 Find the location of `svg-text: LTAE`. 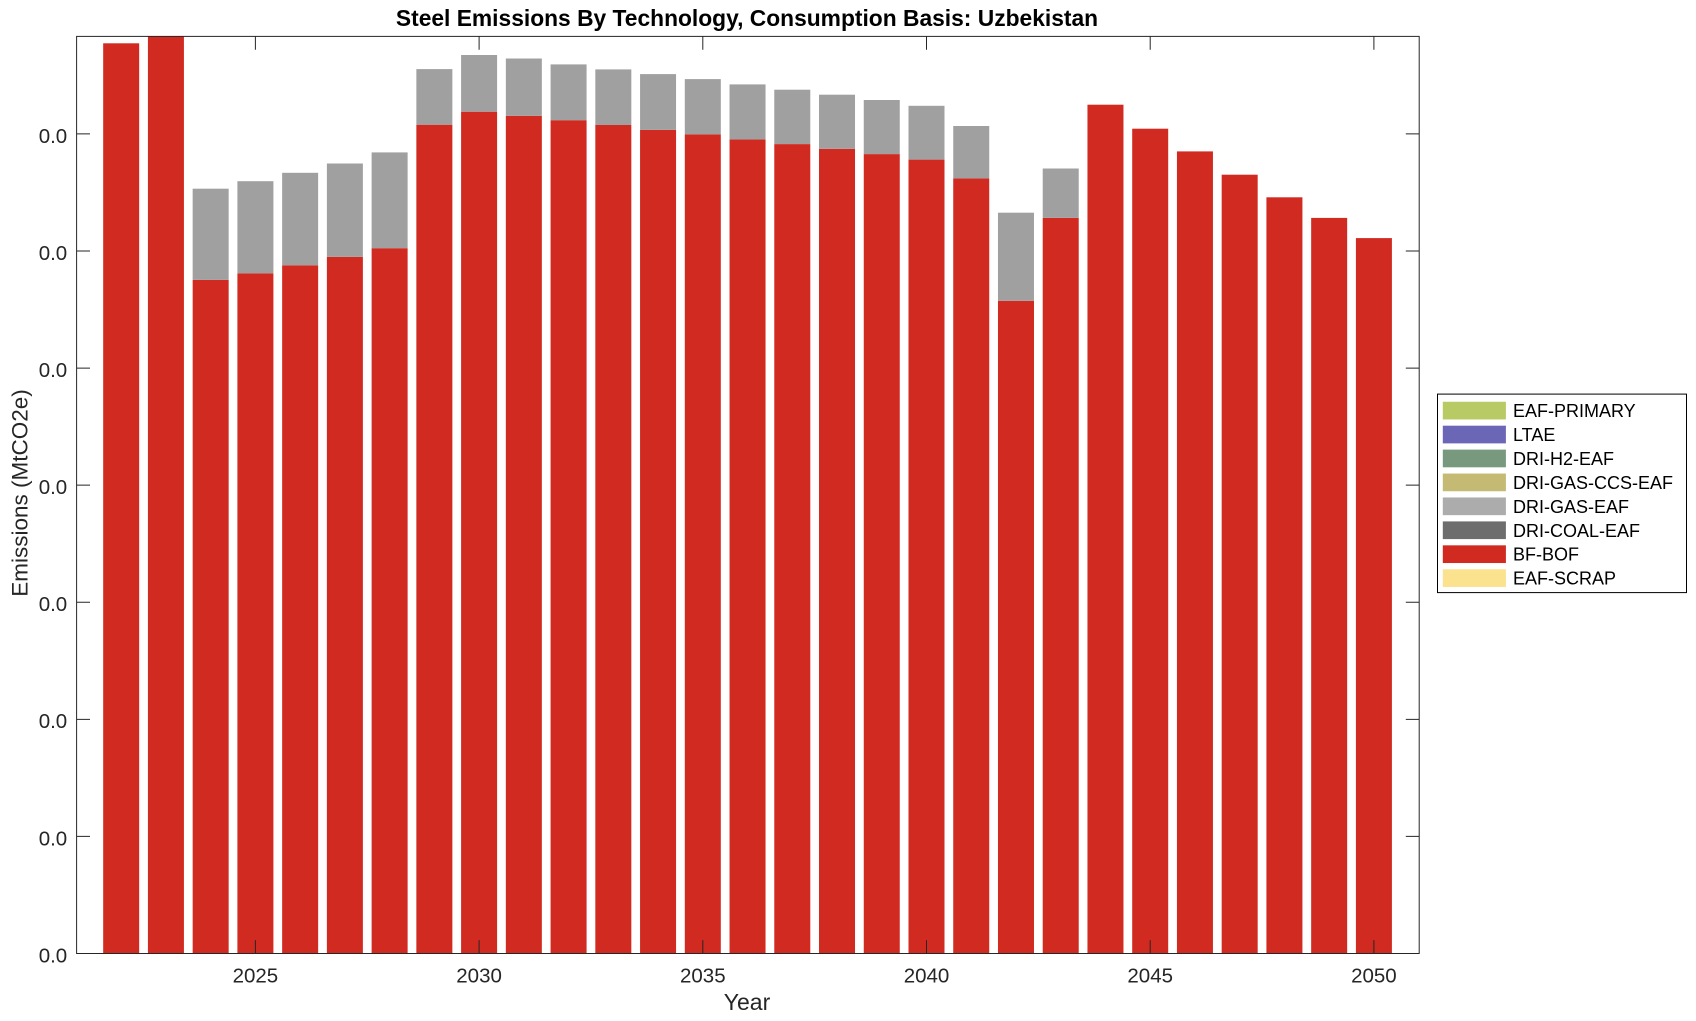

svg-text: LTAE is located at coordinates (1534, 435).